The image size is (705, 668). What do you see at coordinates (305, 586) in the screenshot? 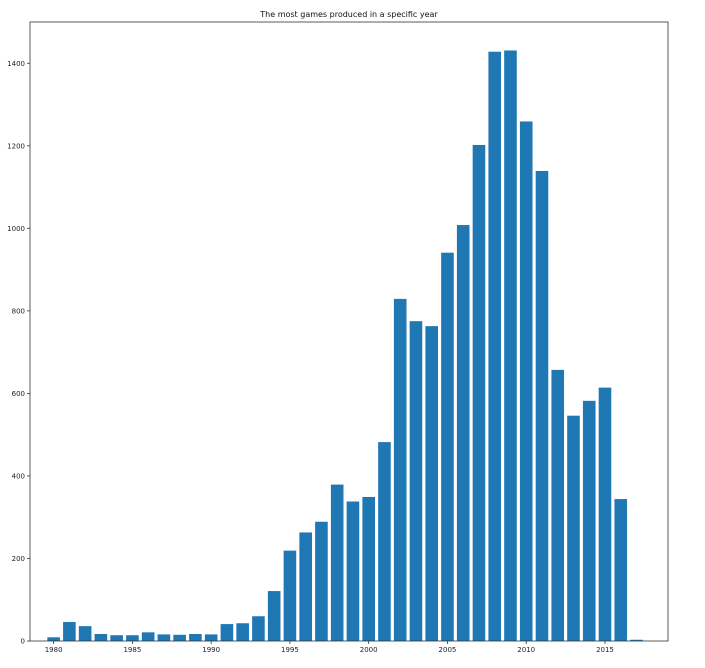
I see `bar-1996` at bounding box center [305, 586].